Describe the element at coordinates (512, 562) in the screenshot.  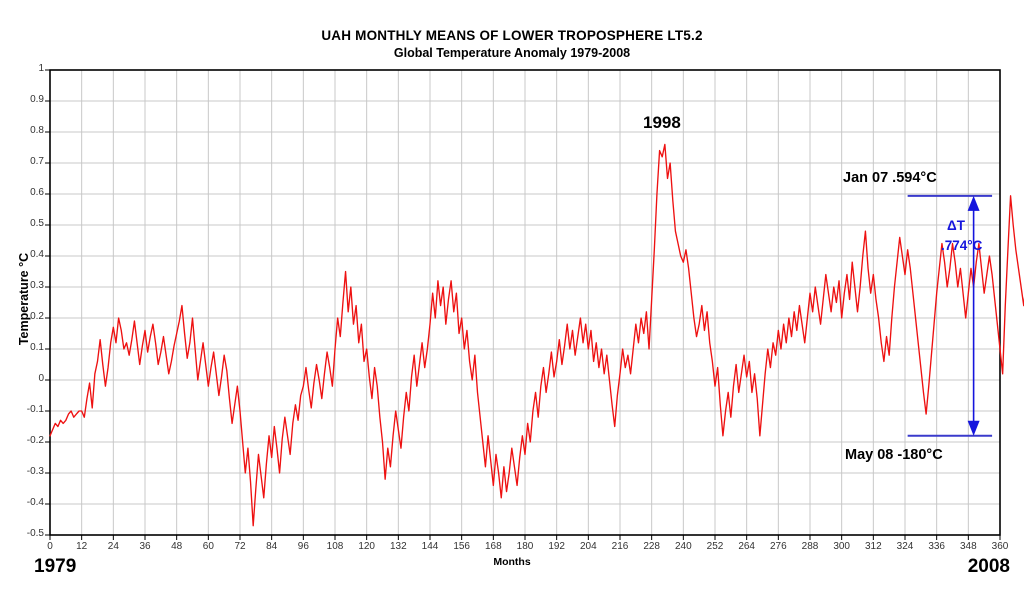
I see `x-axis-label: Months` at that location.